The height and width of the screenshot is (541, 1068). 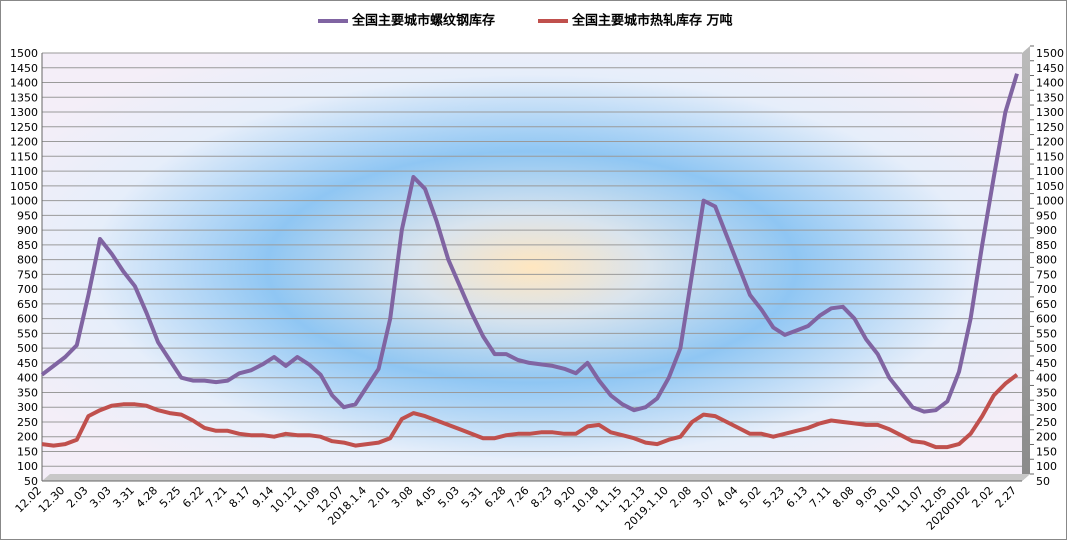 What do you see at coordinates (24, 112) in the screenshot?
I see `y-tick-label: 1300` at bounding box center [24, 112].